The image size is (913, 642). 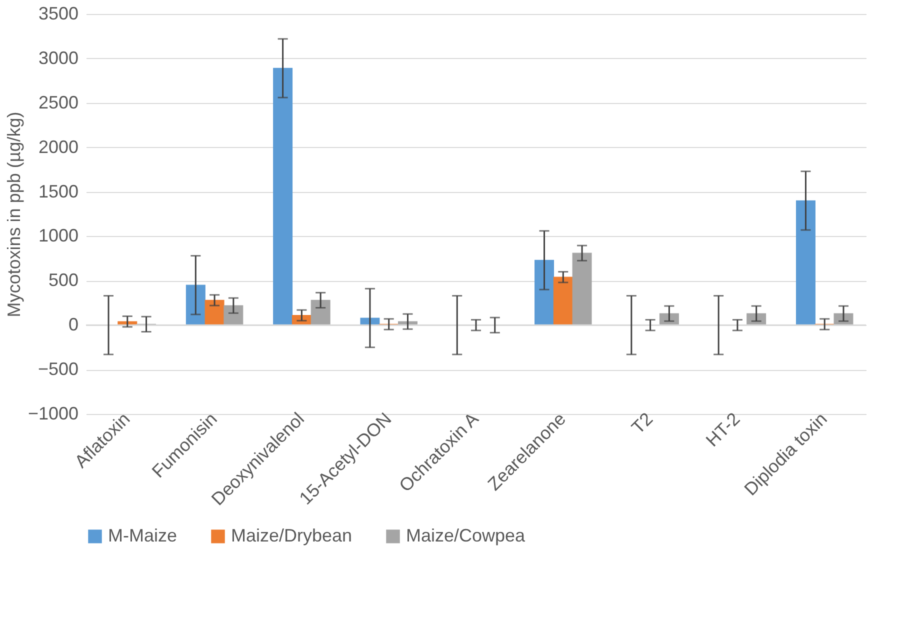 I want to click on y-tick-label: 3500, so click(x=58, y=14).